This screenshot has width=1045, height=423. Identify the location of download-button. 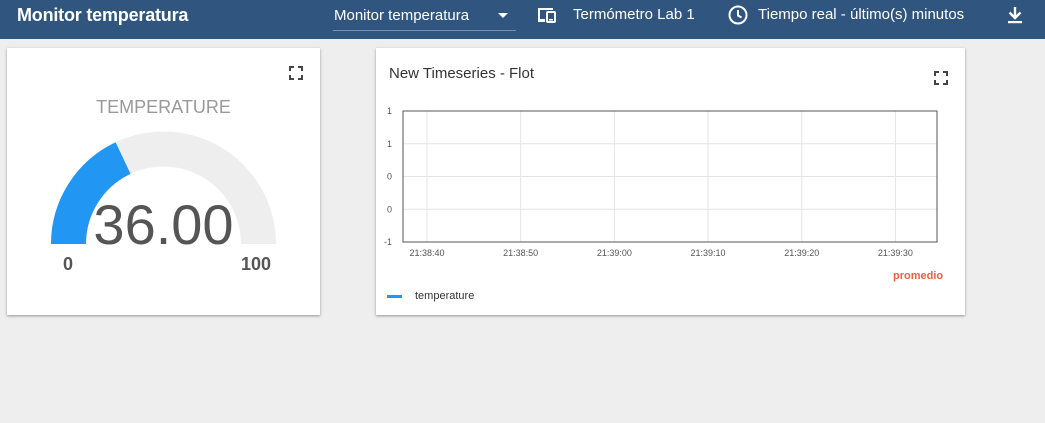
(1015, 15).